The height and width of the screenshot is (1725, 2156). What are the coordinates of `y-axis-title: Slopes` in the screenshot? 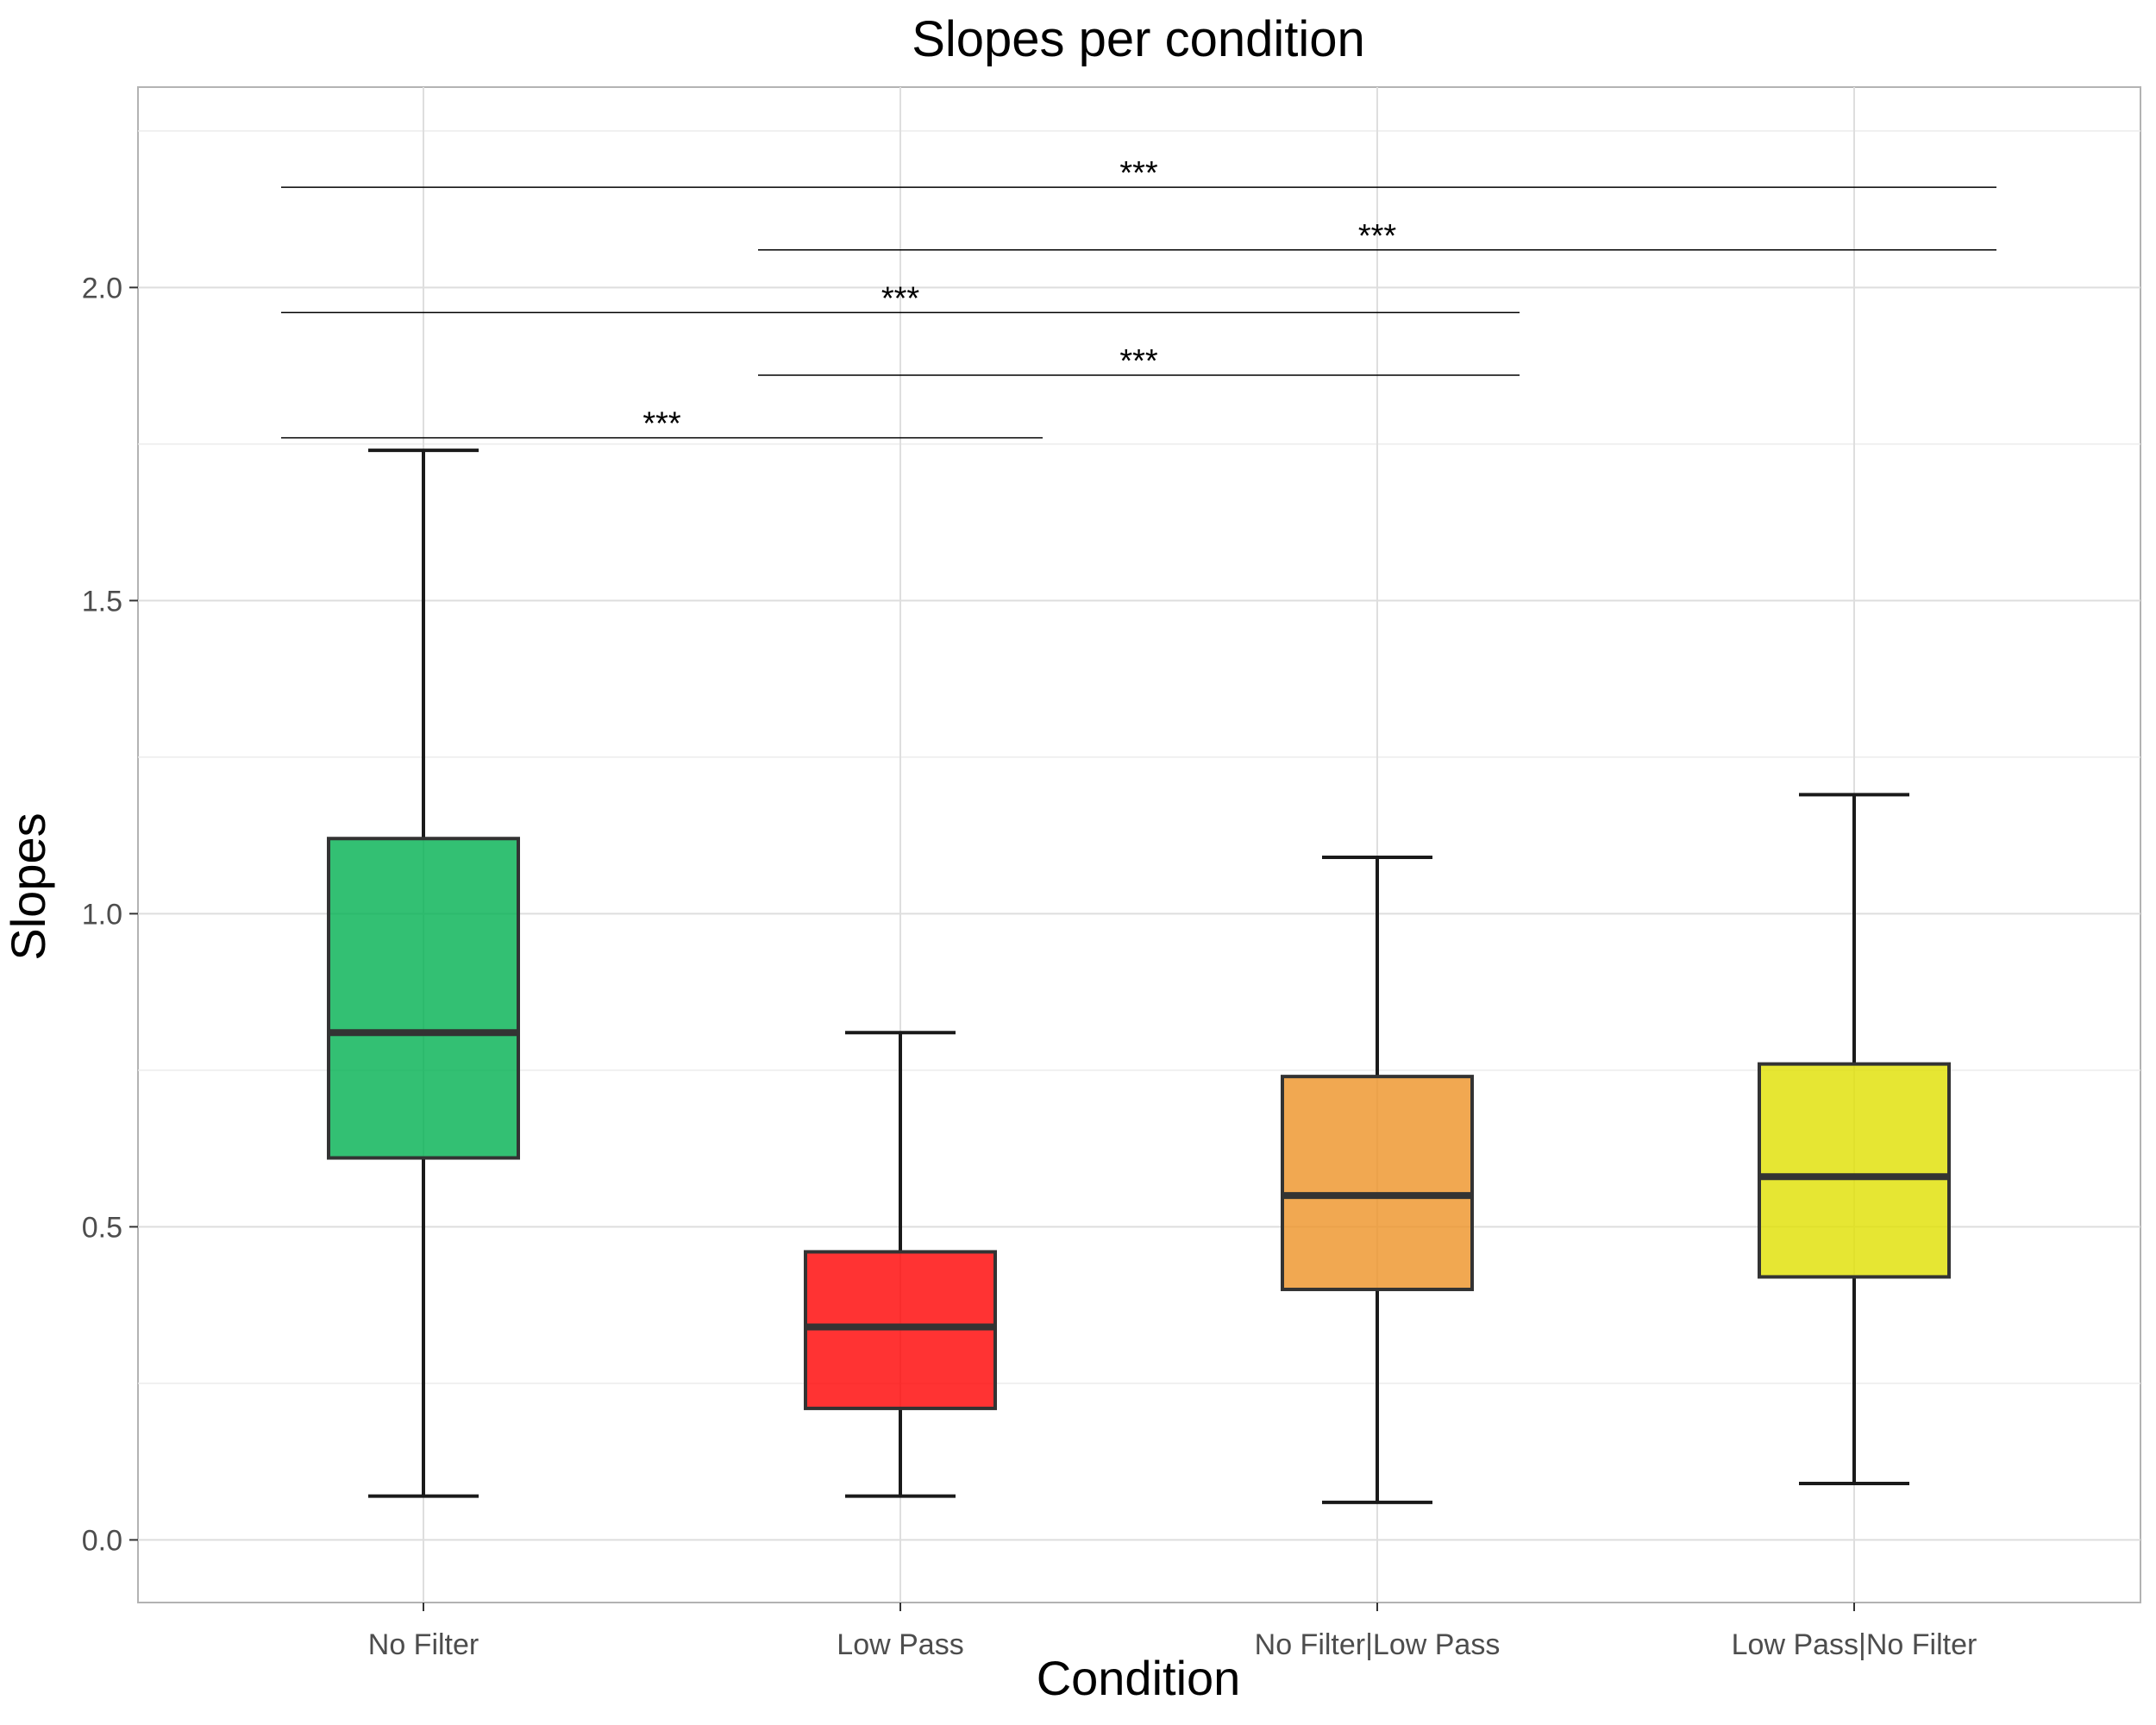 It's located at (28, 886).